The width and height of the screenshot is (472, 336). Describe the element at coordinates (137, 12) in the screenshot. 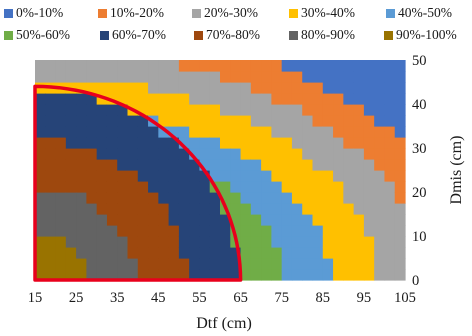

I see `legend-label: 10%-20%` at that location.